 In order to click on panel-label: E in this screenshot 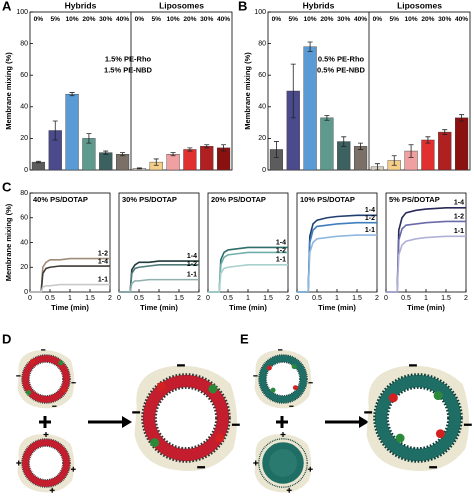, I will do `click(244, 338)`.